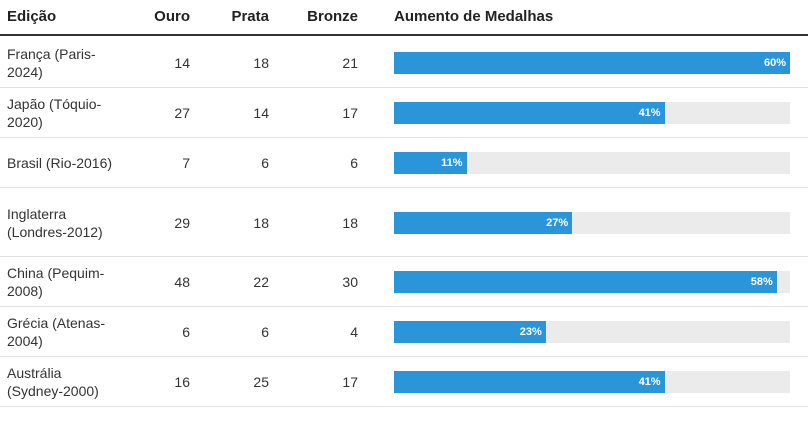 The height and width of the screenshot is (422, 808). I want to click on header-bronze: Bronze, so click(332, 16).